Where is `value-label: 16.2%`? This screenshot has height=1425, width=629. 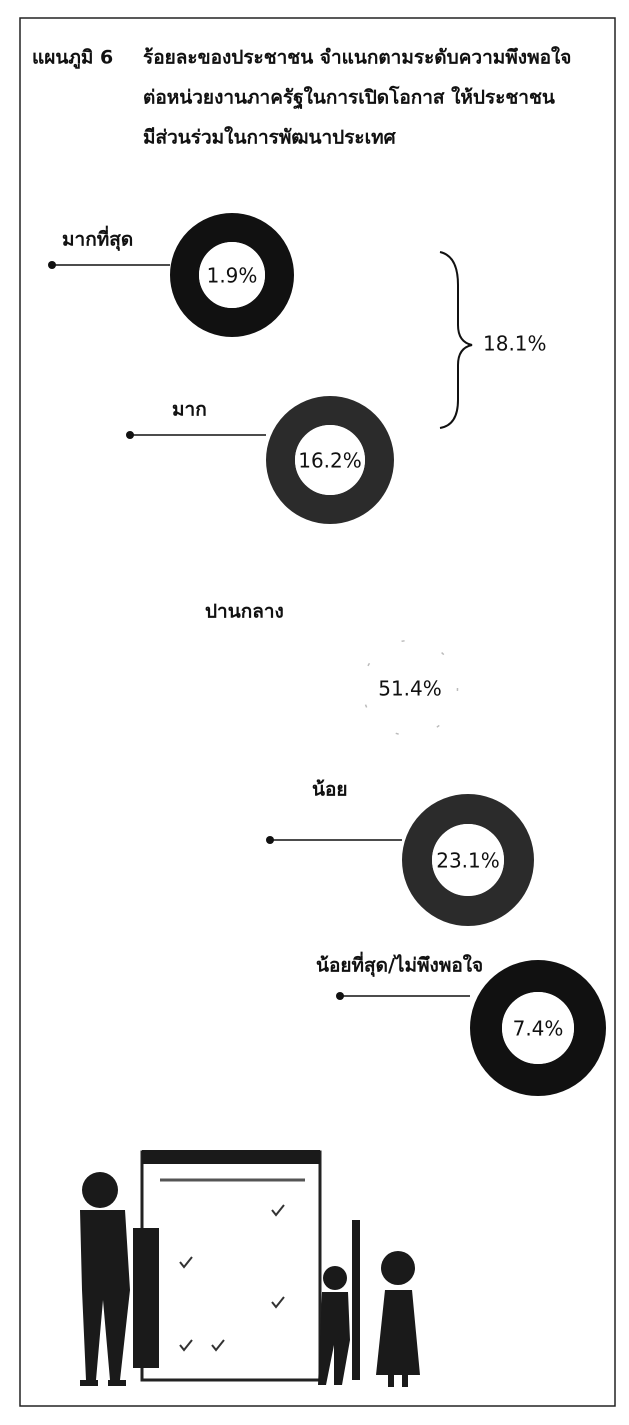 value-label: 16.2% is located at coordinates (330, 461).